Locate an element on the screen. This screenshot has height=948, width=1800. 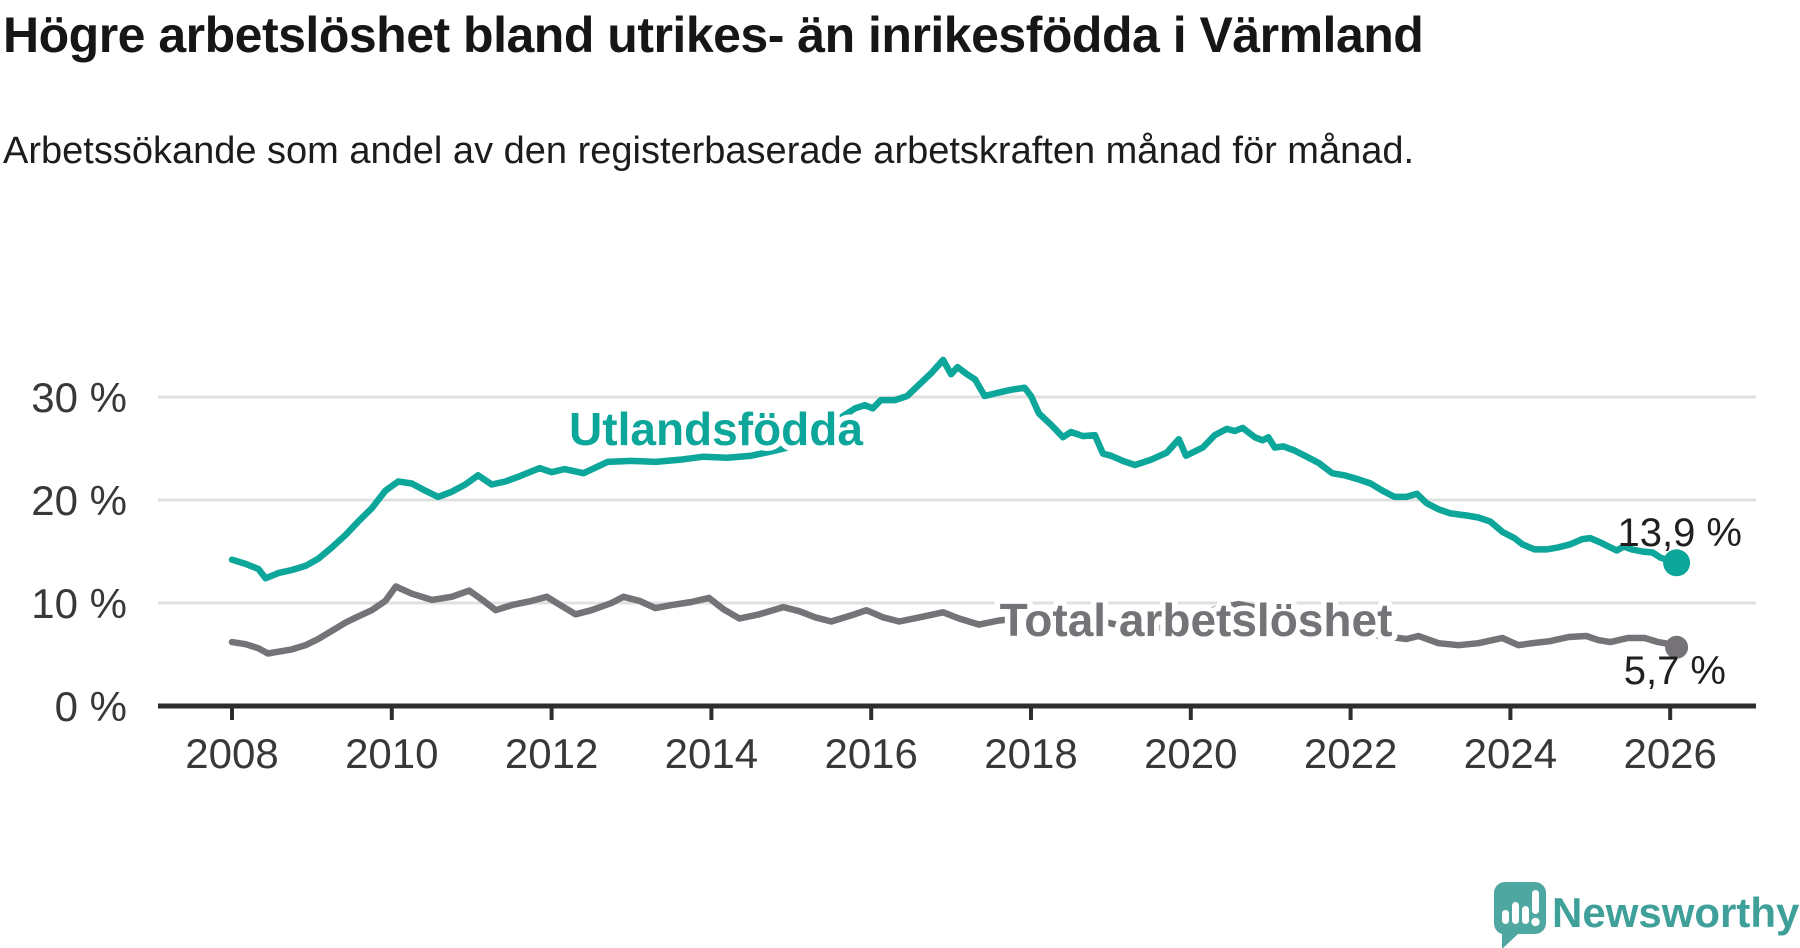
x-axis-ticks is located at coordinates (951, 713).